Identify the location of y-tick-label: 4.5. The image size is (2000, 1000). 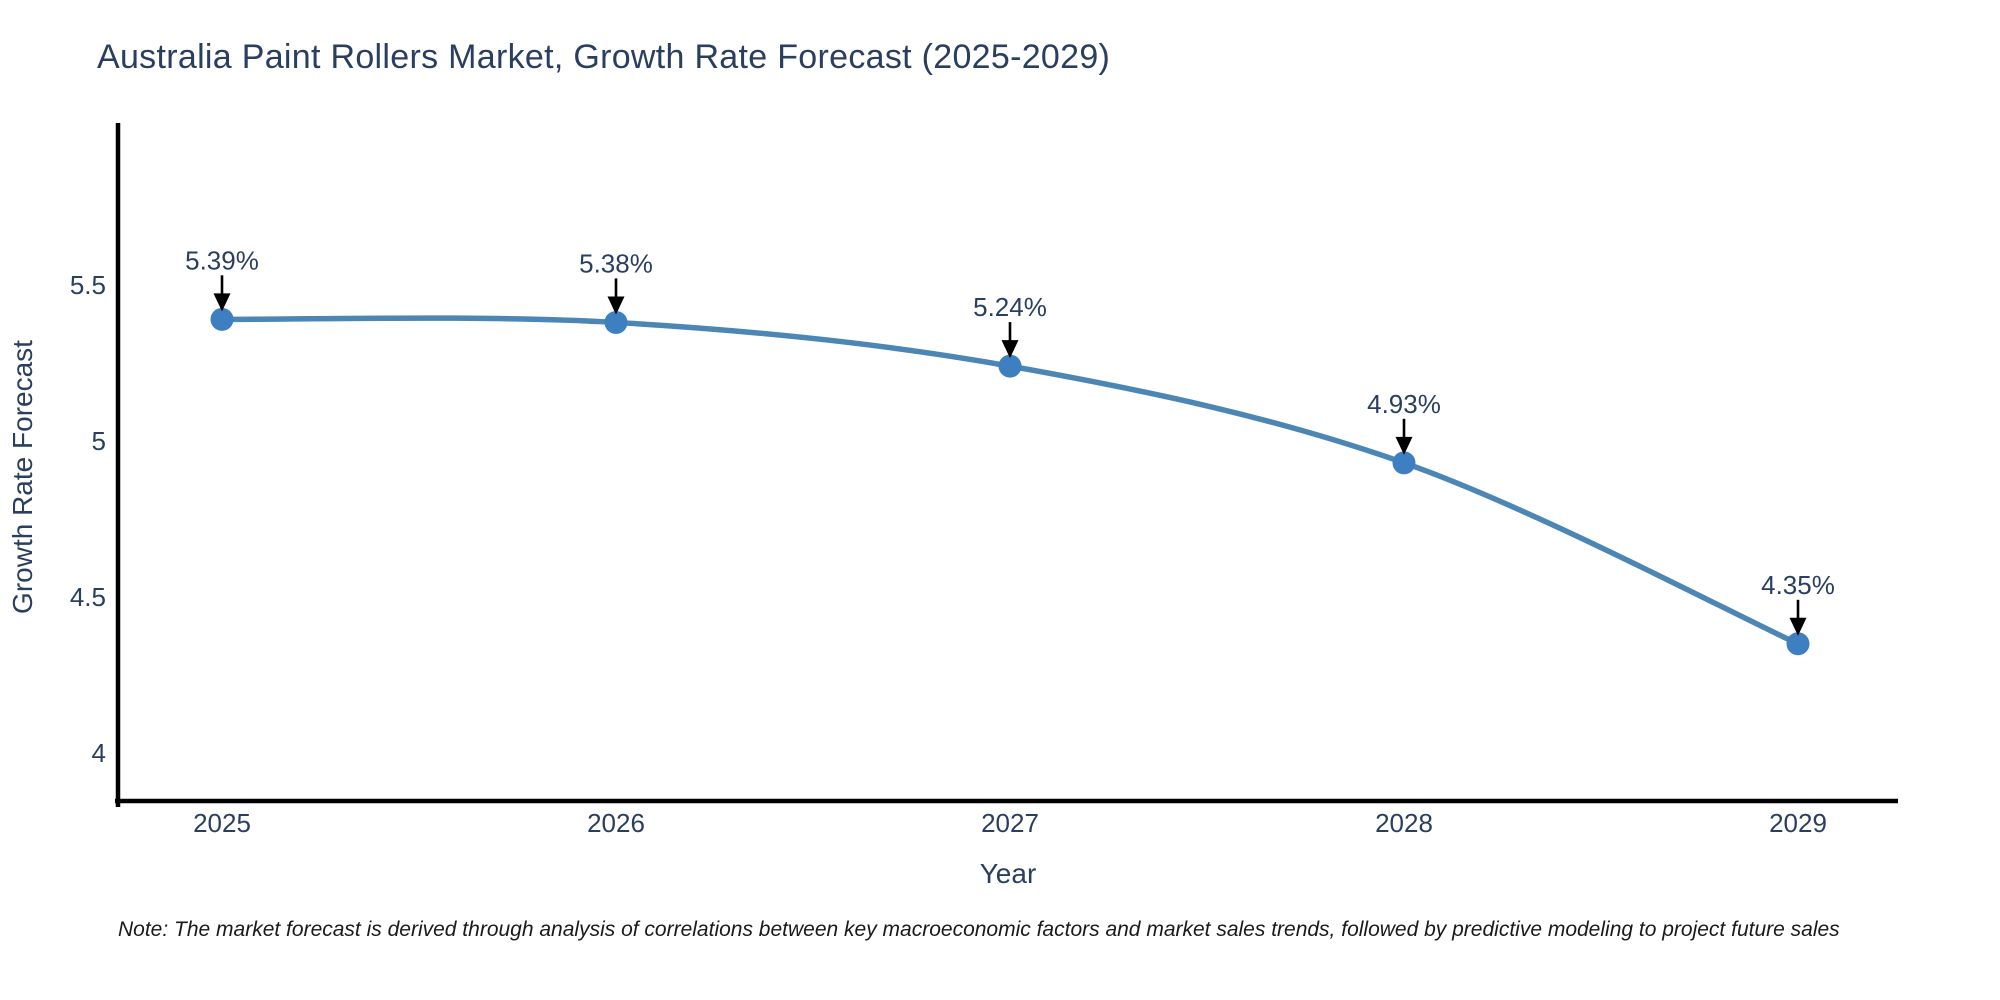
(88, 597).